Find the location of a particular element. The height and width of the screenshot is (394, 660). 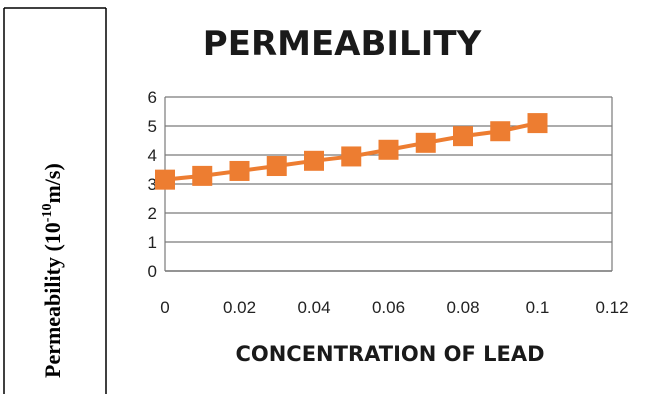

x-tick-label: 0.06 is located at coordinates (388, 307).